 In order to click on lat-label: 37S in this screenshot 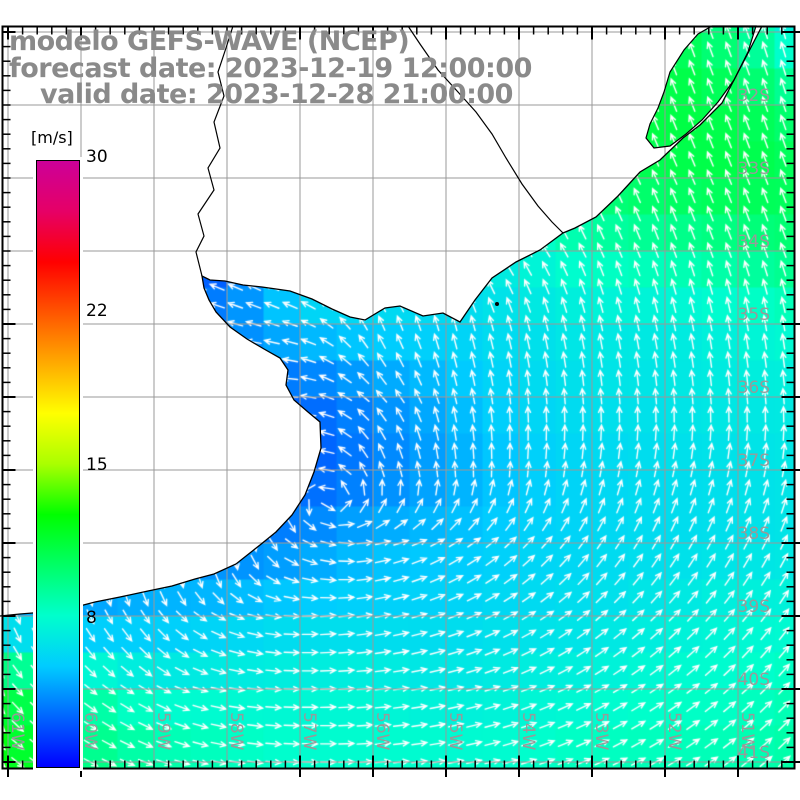, I will do `click(754, 461)`.